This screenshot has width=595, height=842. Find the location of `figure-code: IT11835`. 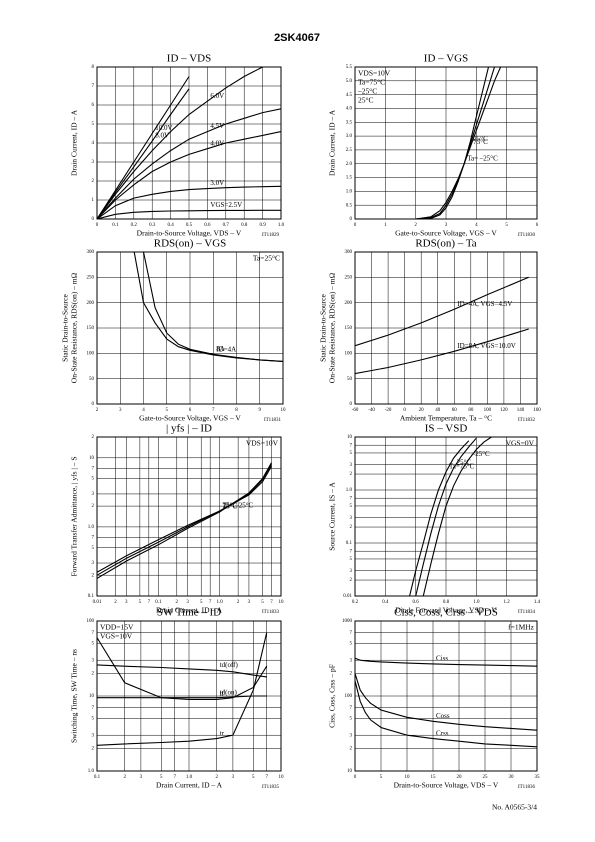

figure-code: IT11835 is located at coordinates (271, 787).